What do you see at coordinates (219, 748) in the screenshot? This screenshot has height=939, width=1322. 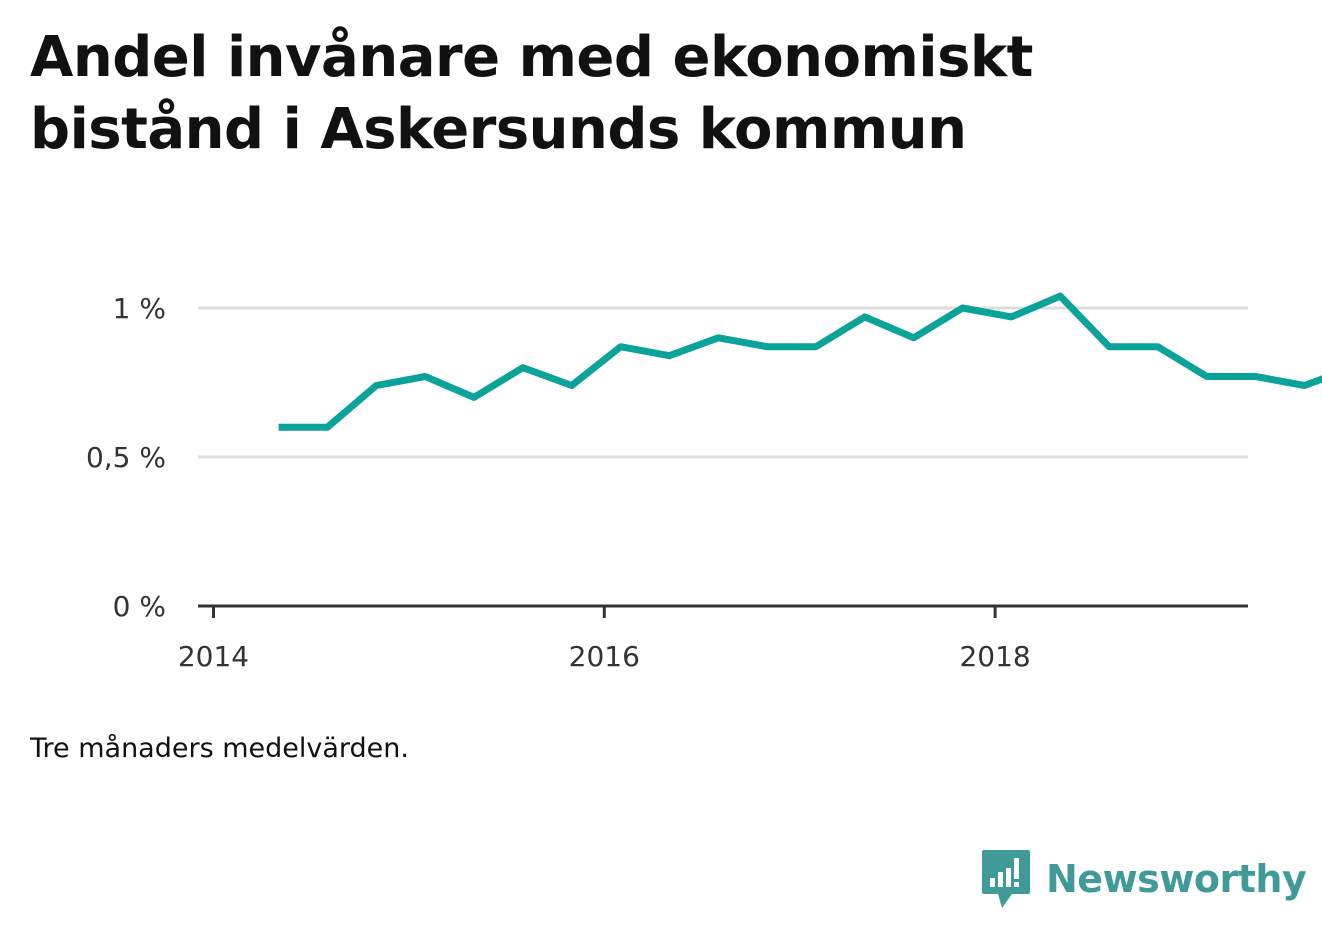 I see `chart-note: Tre månaders medelvärden.` at bounding box center [219, 748].